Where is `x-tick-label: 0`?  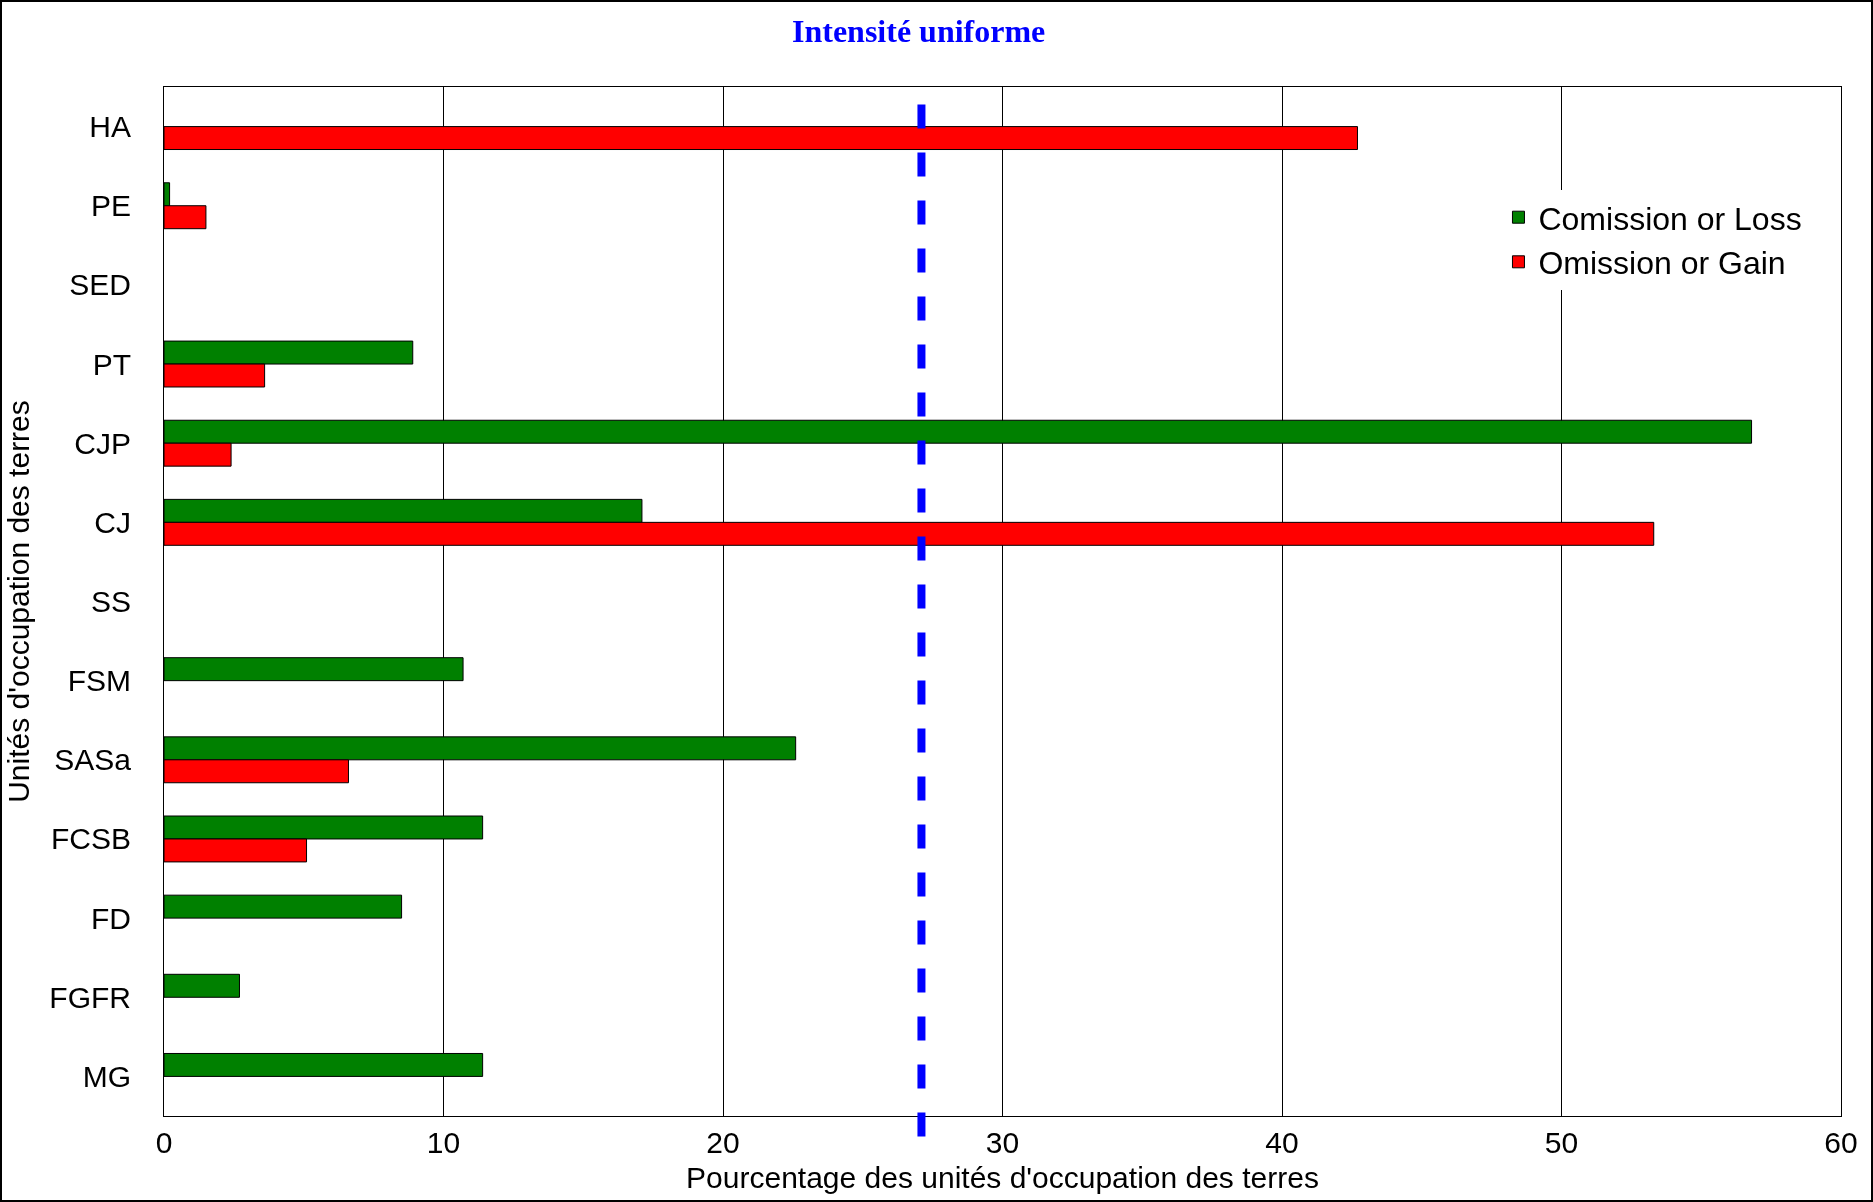 x-tick-label: 0 is located at coordinates (164, 1142).